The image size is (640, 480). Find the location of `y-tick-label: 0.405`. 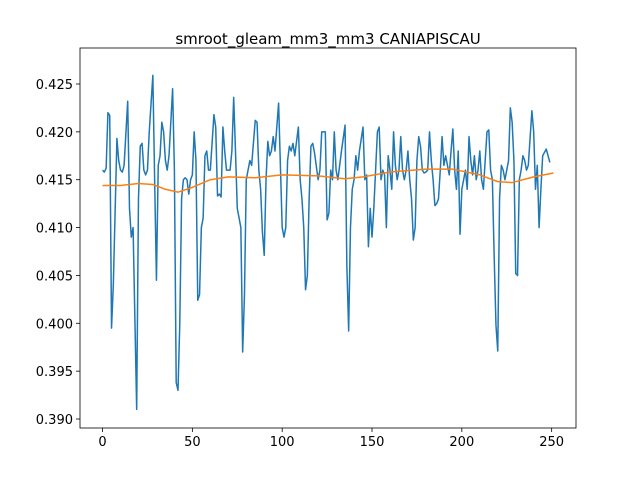

y-tick-label: 0.405 is located at coordinates (54, 276).